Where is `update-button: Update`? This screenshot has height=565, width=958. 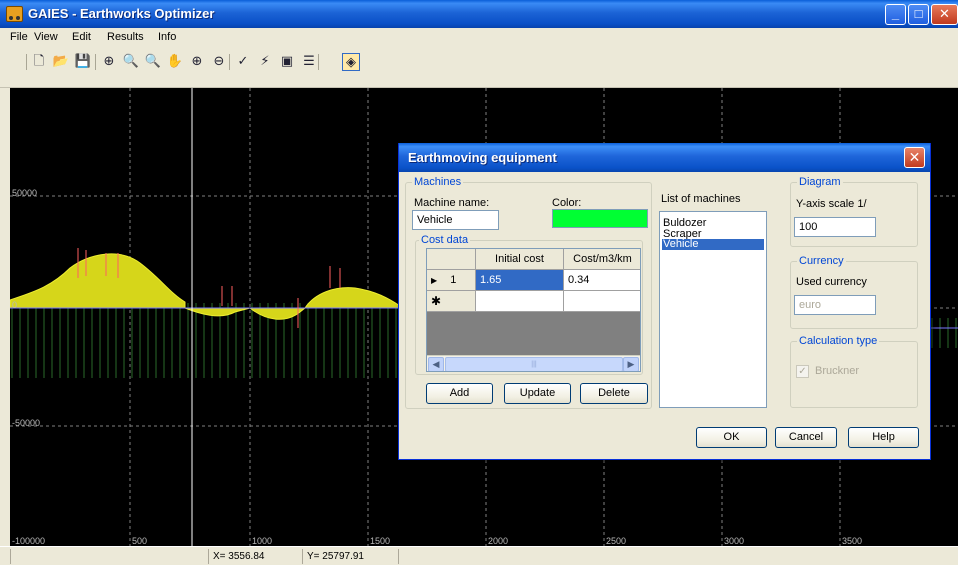
update-button: Update is located at coordinates (537, 393).